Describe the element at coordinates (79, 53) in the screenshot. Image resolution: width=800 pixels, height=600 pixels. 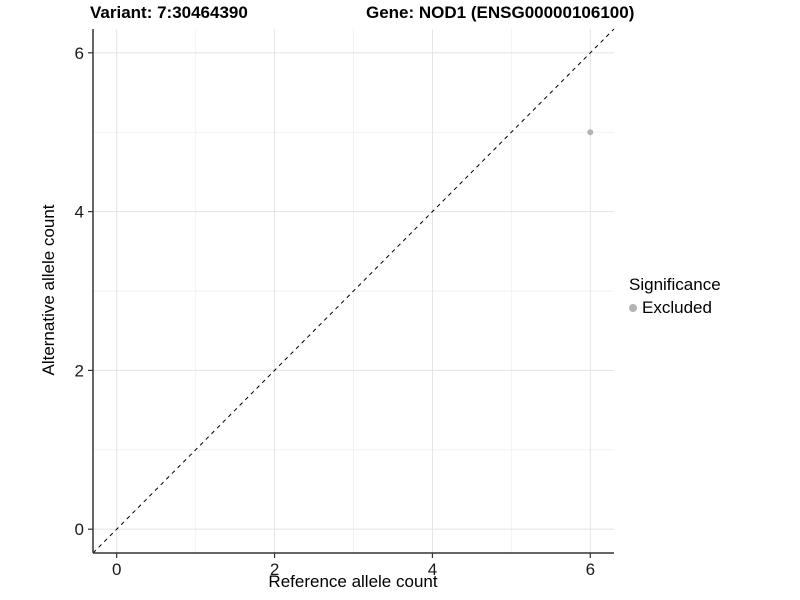
I see `y-tick-label: 6` at that location.